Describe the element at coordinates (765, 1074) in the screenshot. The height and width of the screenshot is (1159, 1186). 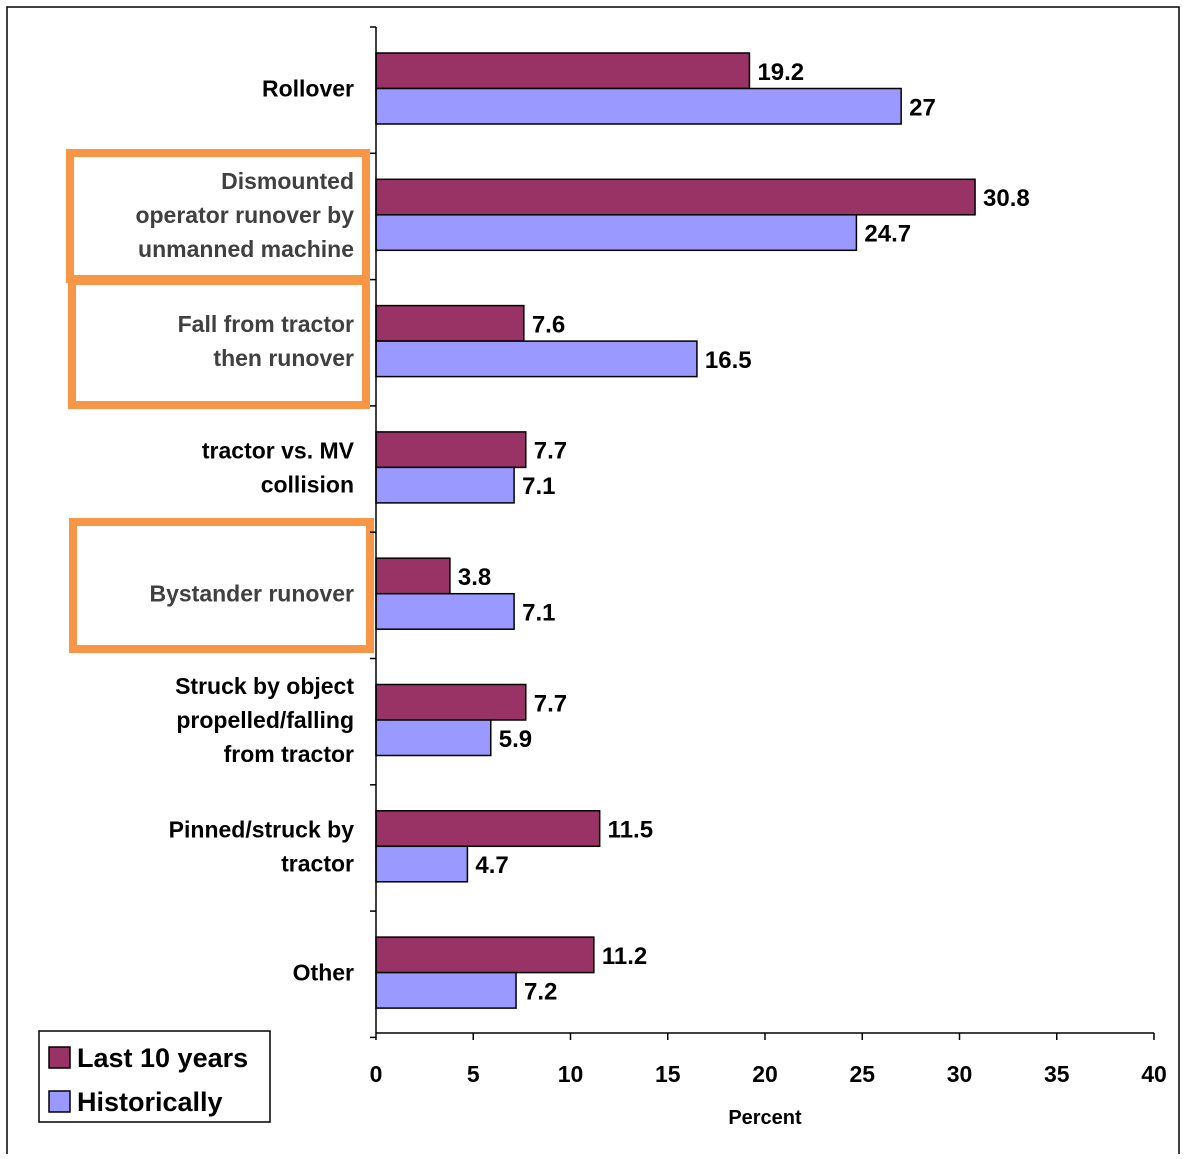
I see `x-tick-label: 20` at that location.